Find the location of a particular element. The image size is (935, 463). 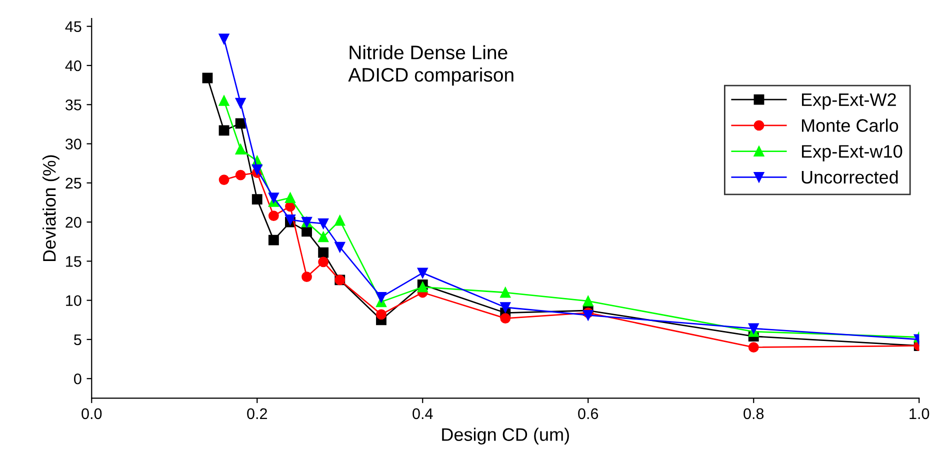

legend-label: Exp-Ext-w10 is located at coordinates (852, 153).